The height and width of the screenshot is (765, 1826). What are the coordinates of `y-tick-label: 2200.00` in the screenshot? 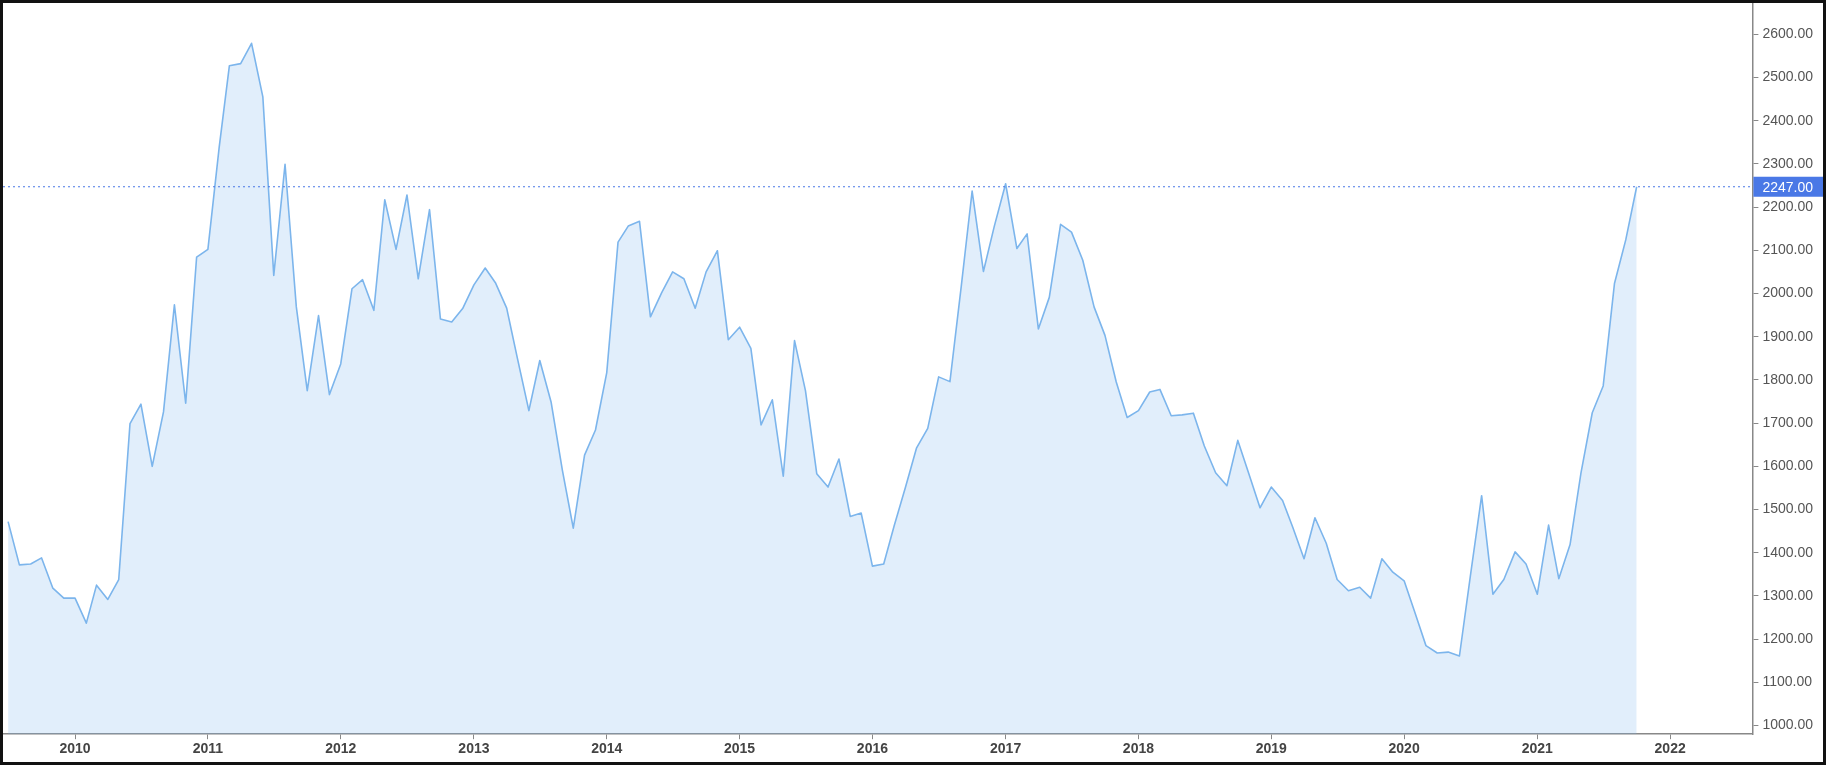 It's located at (1788, 205).